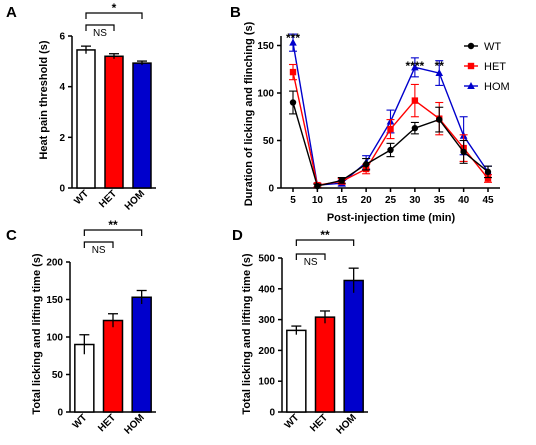 Image resolution: width=536 pixels, height=445 pixels. I want to click on panel-c-y-tick-label: 200, so click(54, 263).